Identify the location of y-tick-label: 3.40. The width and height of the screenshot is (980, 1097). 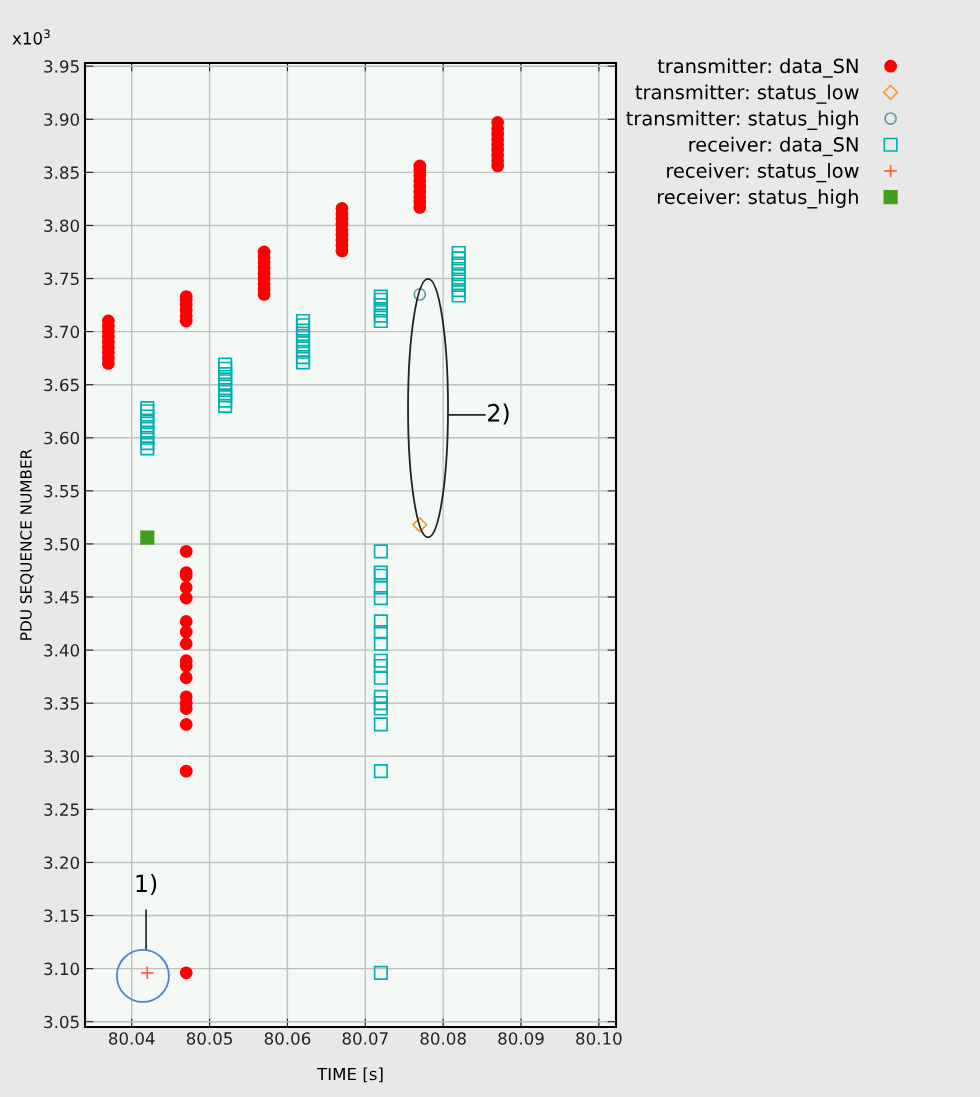
(62, 650).